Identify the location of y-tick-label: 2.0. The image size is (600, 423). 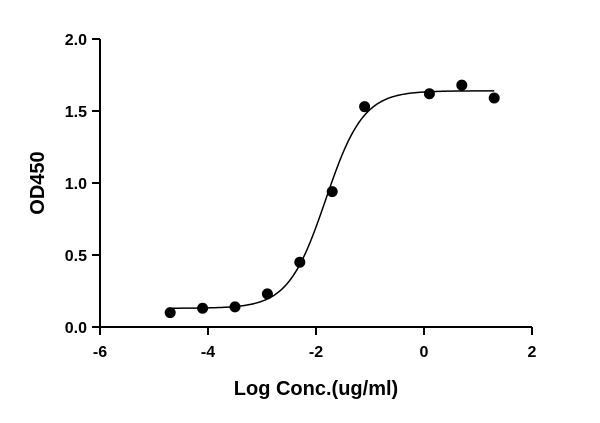
(76, 40).